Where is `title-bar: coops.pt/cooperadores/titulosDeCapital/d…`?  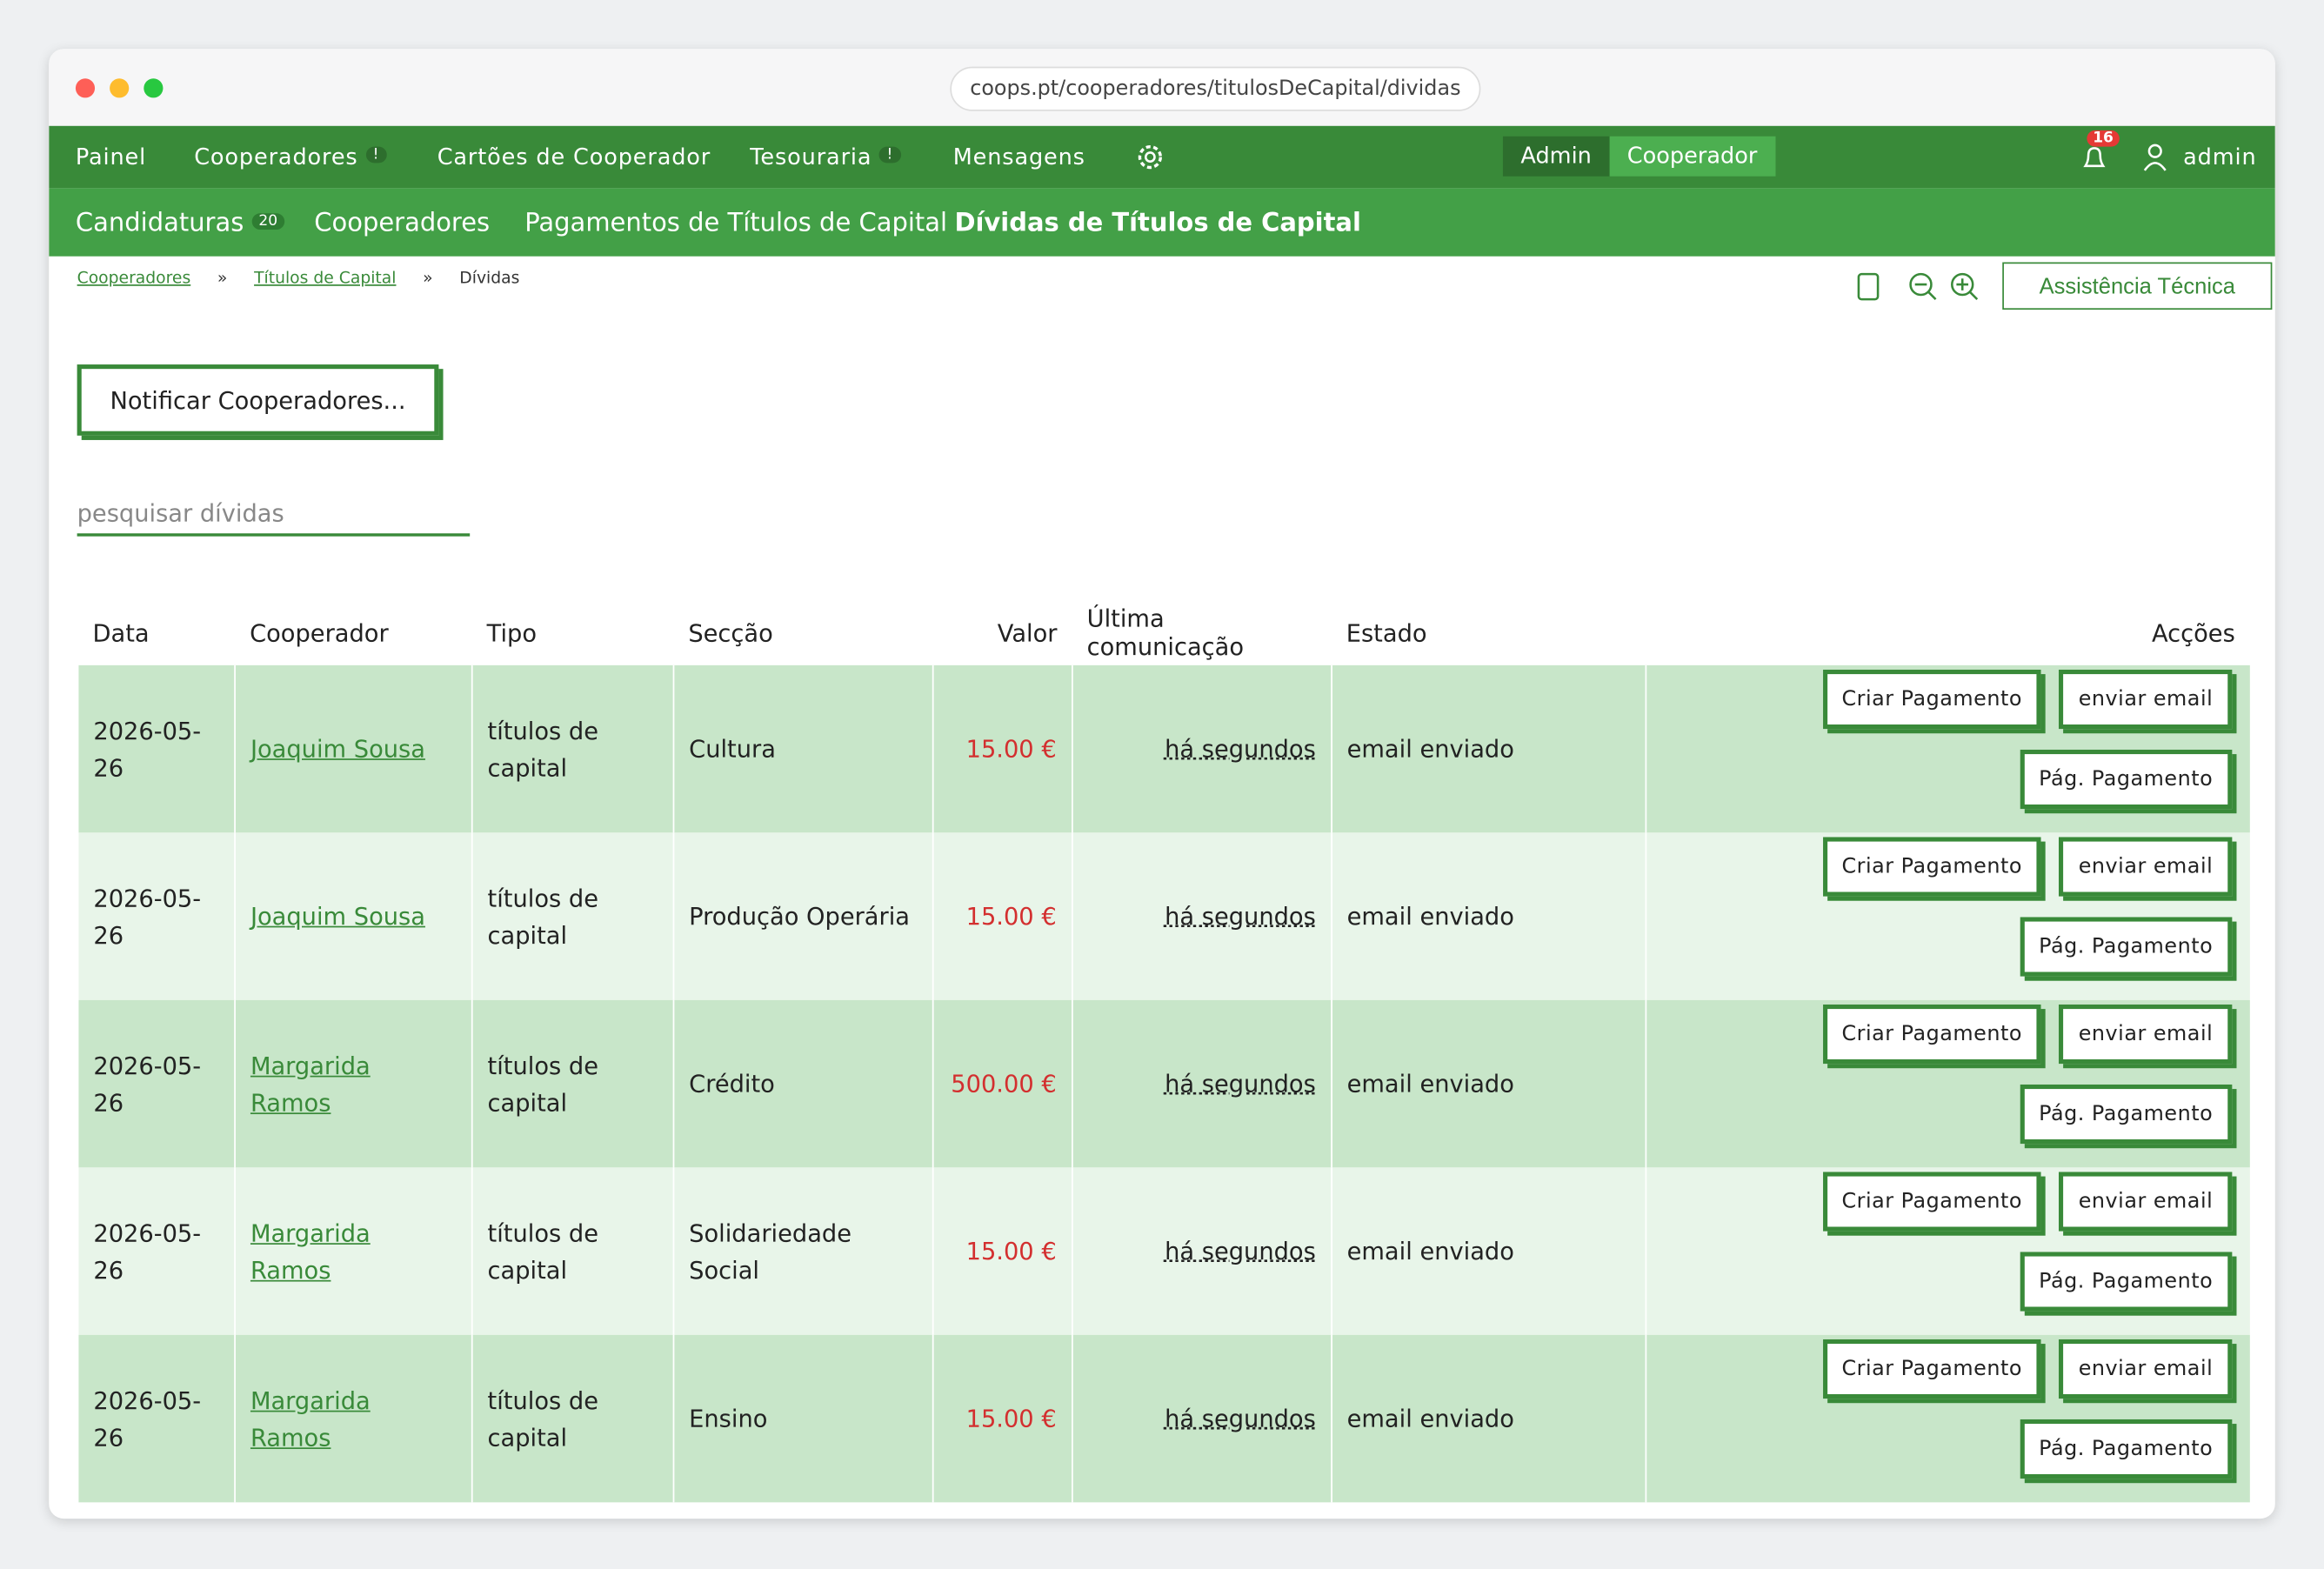
title-bar: coops.pt/cooperadores/titulosDeCapital/d… is located at coordinates (1162, 87).